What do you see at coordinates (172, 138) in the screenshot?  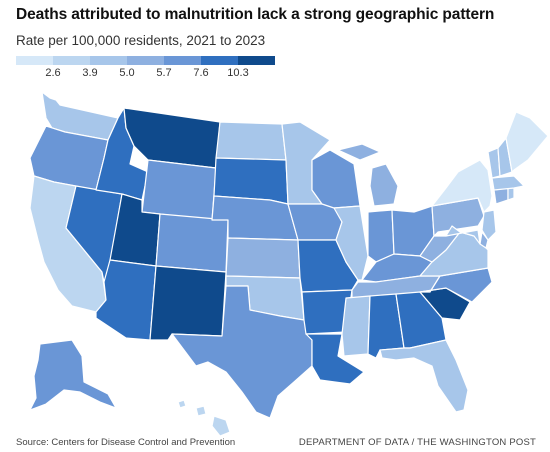 I see `state-montana` at bounding box center [172, 138].